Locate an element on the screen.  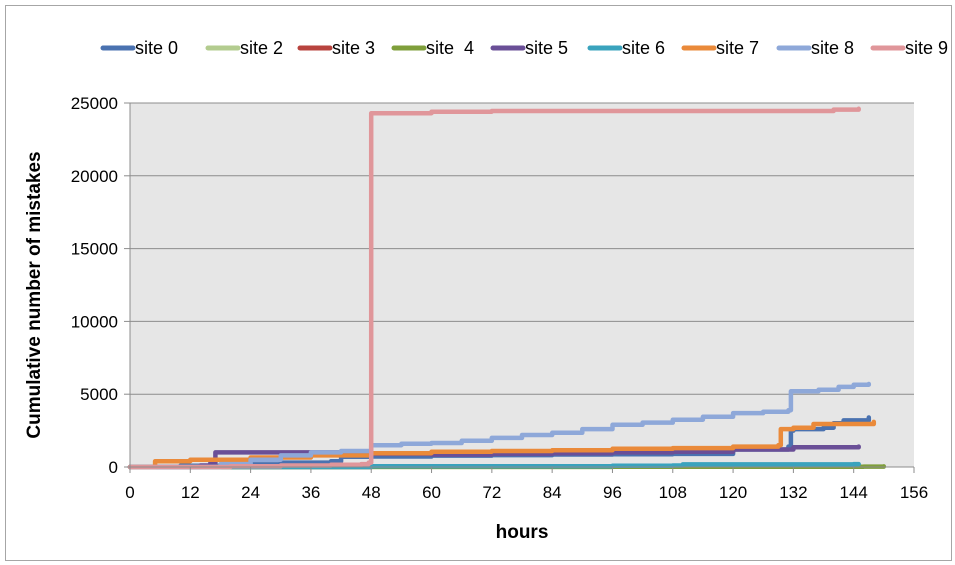
legend-label: site 0 is located at coordinates (156, 48).